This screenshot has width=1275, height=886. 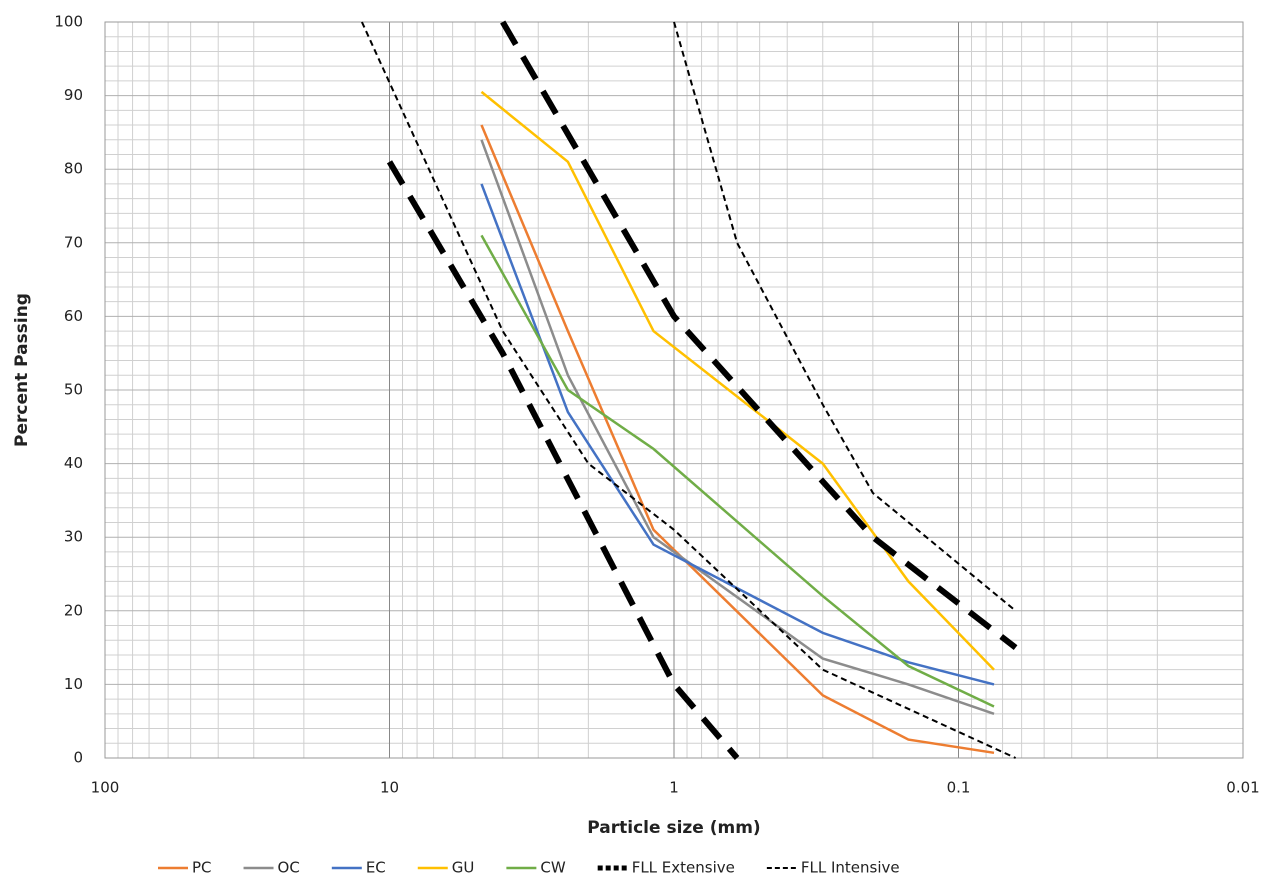 I want to click on y-tick-label: 100, so click(x=68, y=22).